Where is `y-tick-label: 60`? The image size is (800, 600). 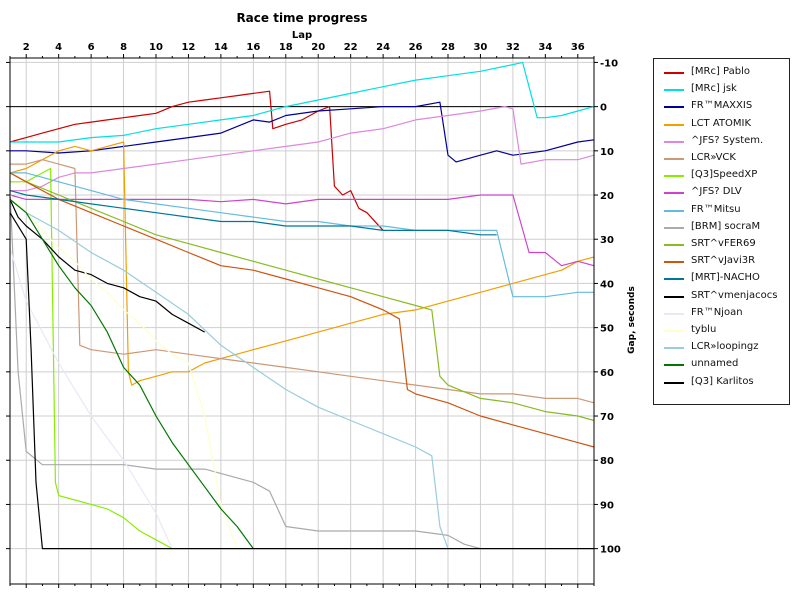
y-tick-label: 60 is located at coordinates (607, 373).